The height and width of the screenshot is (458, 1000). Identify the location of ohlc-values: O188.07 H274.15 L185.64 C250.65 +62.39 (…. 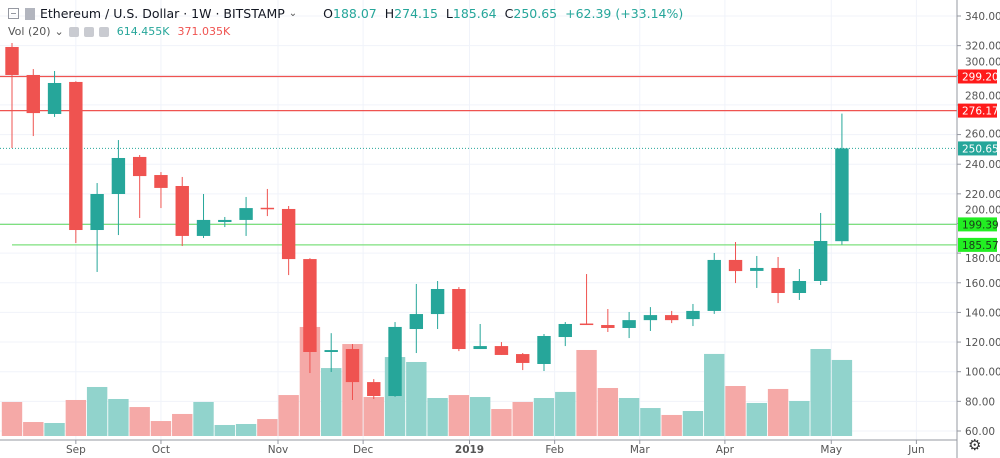
(503, 13).